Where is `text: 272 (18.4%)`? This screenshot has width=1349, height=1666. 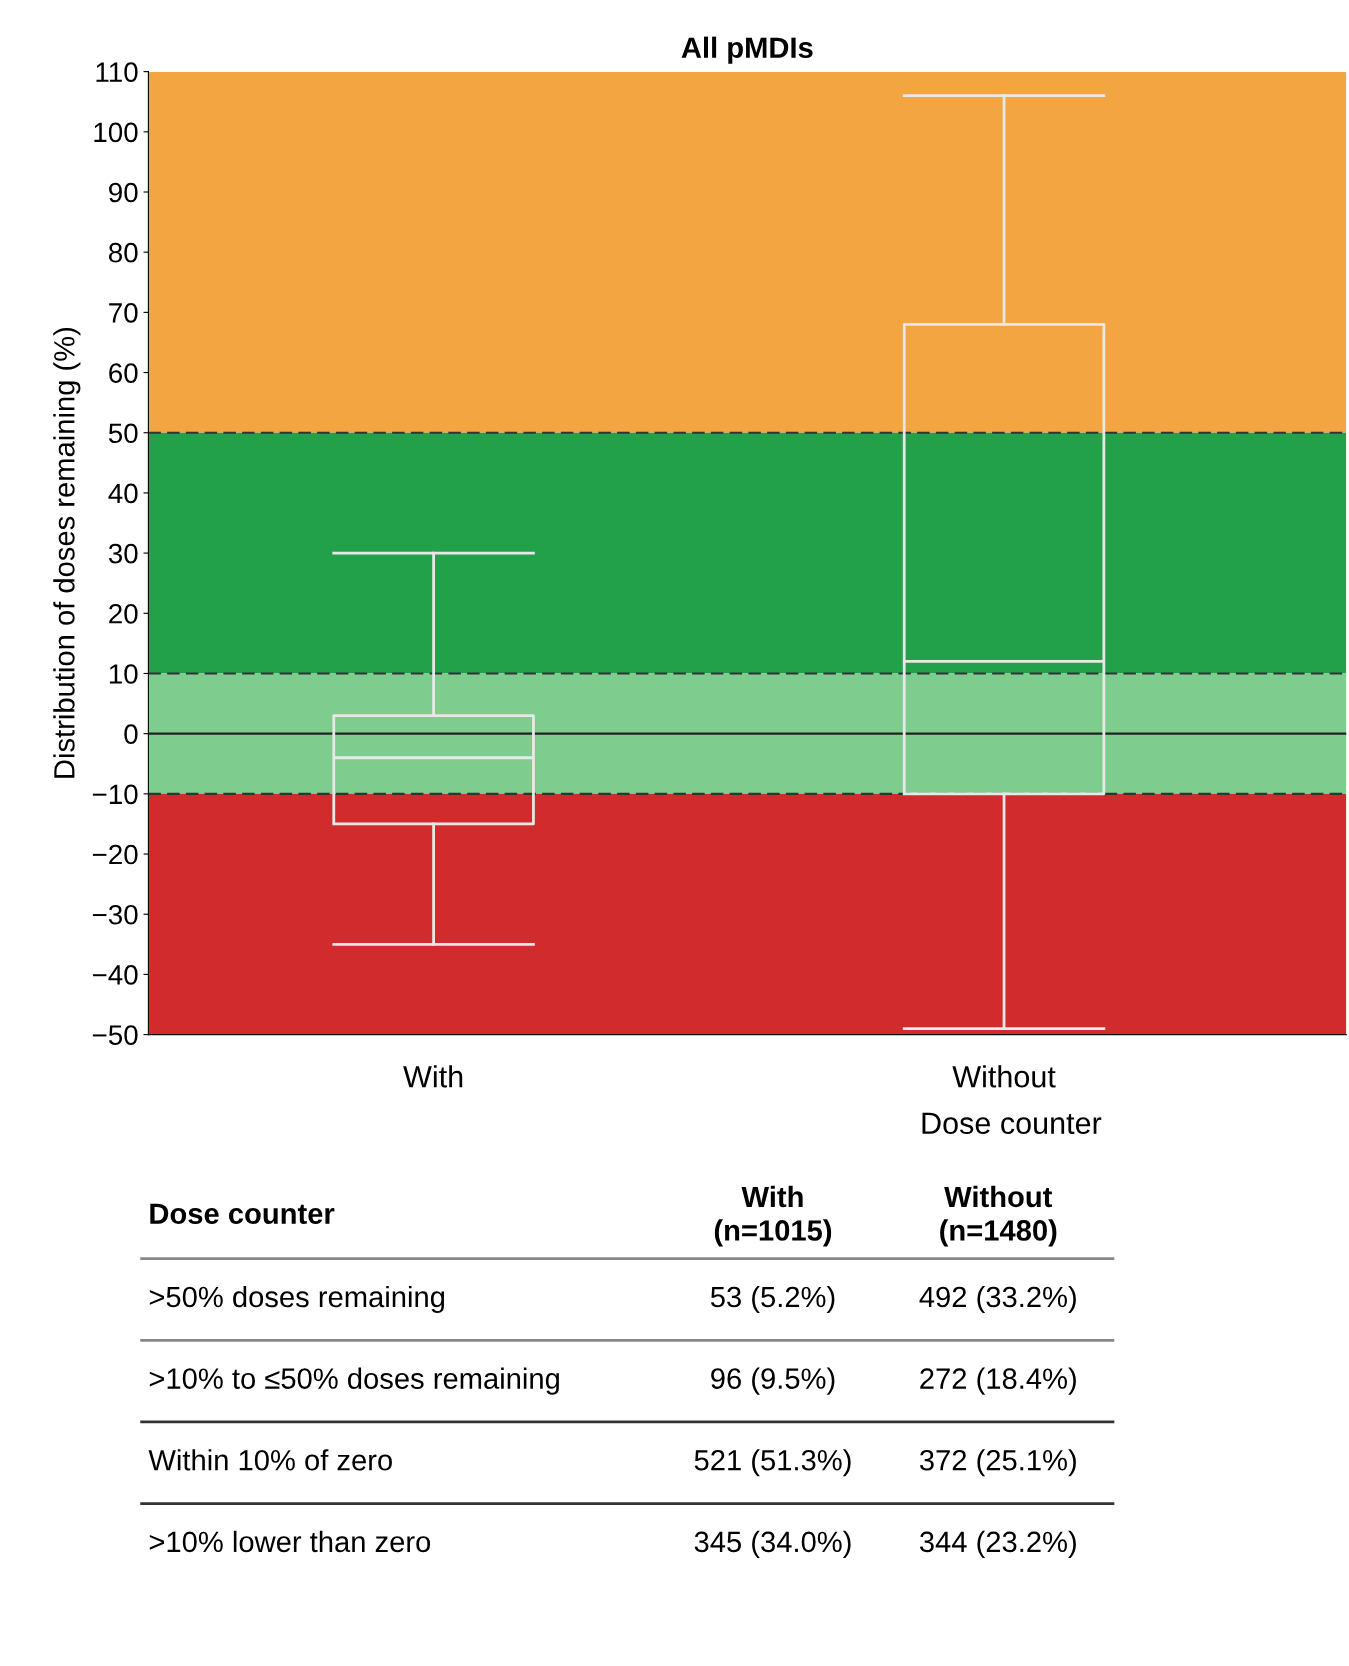 text: 272 (18.4%) is located at coordinates (998, 1381).